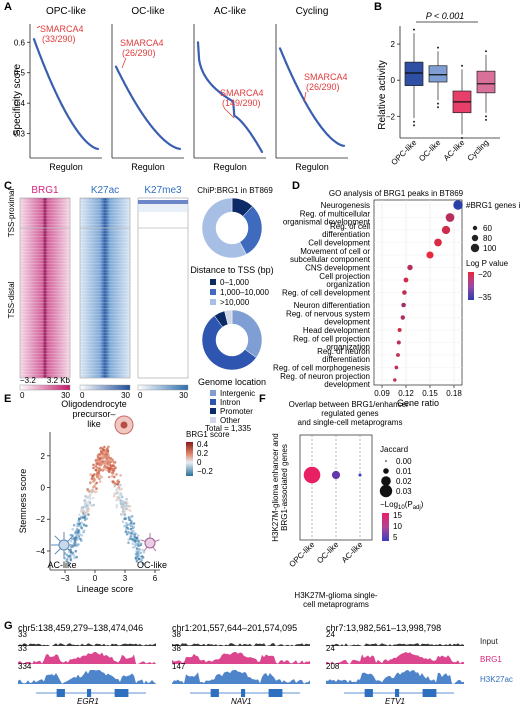 The height and width of the screenshot is (705, 520). I want to click on d-title: GO analysis of BRG1 peaks in BT869, so click(396, 193).